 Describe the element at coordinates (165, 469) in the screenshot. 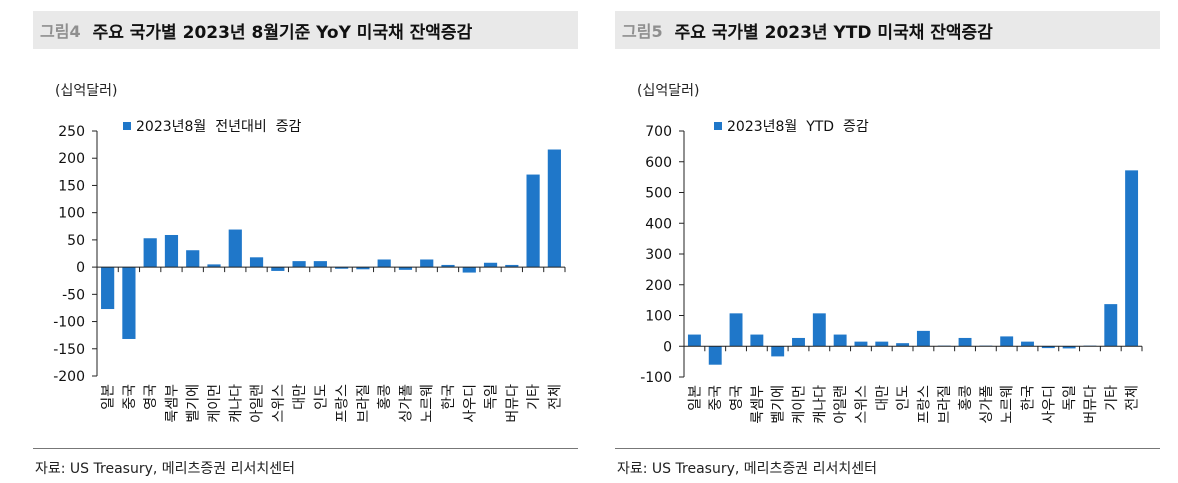

I see `figure-4-source: 자료: US Treasury, 메리츠증권 리서치센터` at that location.